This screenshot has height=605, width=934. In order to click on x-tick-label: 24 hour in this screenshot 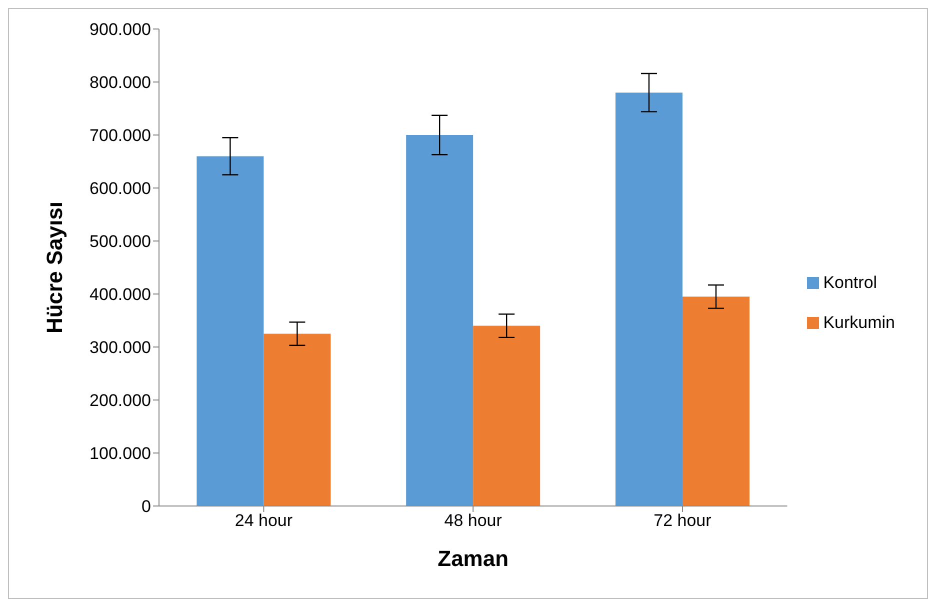, I will do `click(263, 520)`.